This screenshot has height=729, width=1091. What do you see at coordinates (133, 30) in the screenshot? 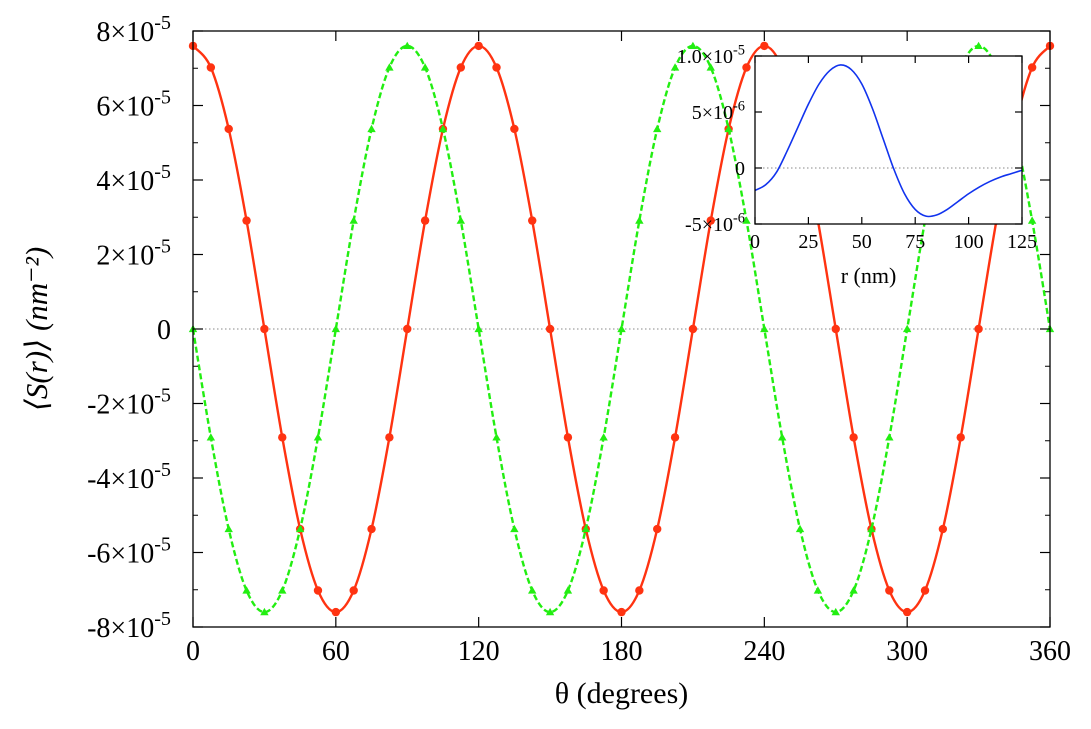
I see `main-y-tick-label: 8×10⁻⁵` at bounding box center [133, 30].